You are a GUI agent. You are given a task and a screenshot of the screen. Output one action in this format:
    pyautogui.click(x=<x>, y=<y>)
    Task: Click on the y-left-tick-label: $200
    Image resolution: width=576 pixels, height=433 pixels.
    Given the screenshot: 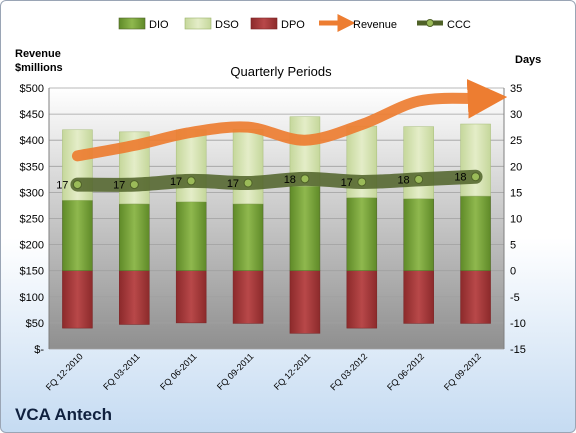 What is the action you would take?
    pyautogui.click(x=32, y=246)
    